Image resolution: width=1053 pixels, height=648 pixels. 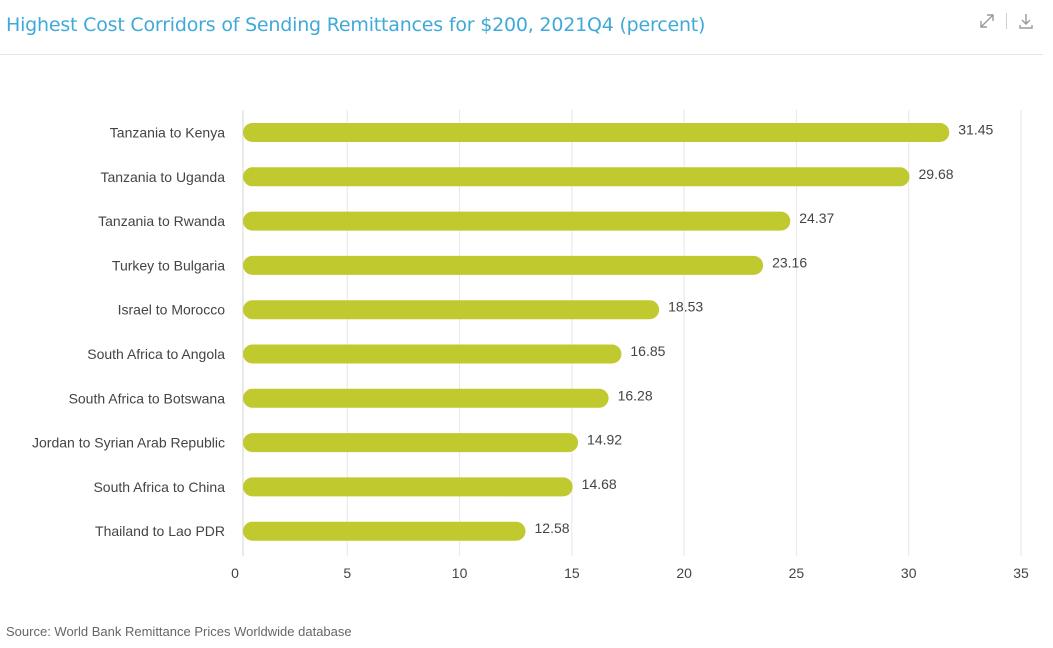 What do you see at coordinates (161, 221) in the screenshot?
I see `category-label: Tanzania to Rwanda` at bounding box center [161, 221].